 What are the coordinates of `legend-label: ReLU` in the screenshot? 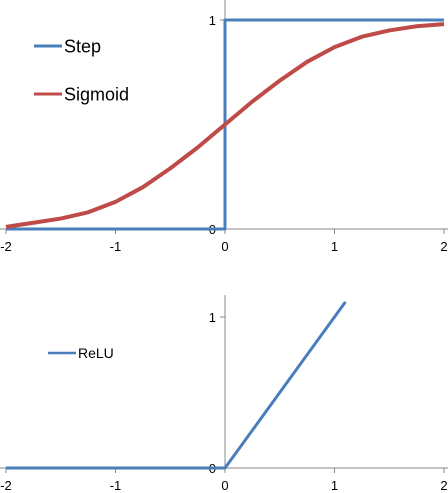 It's located at (96, 353).